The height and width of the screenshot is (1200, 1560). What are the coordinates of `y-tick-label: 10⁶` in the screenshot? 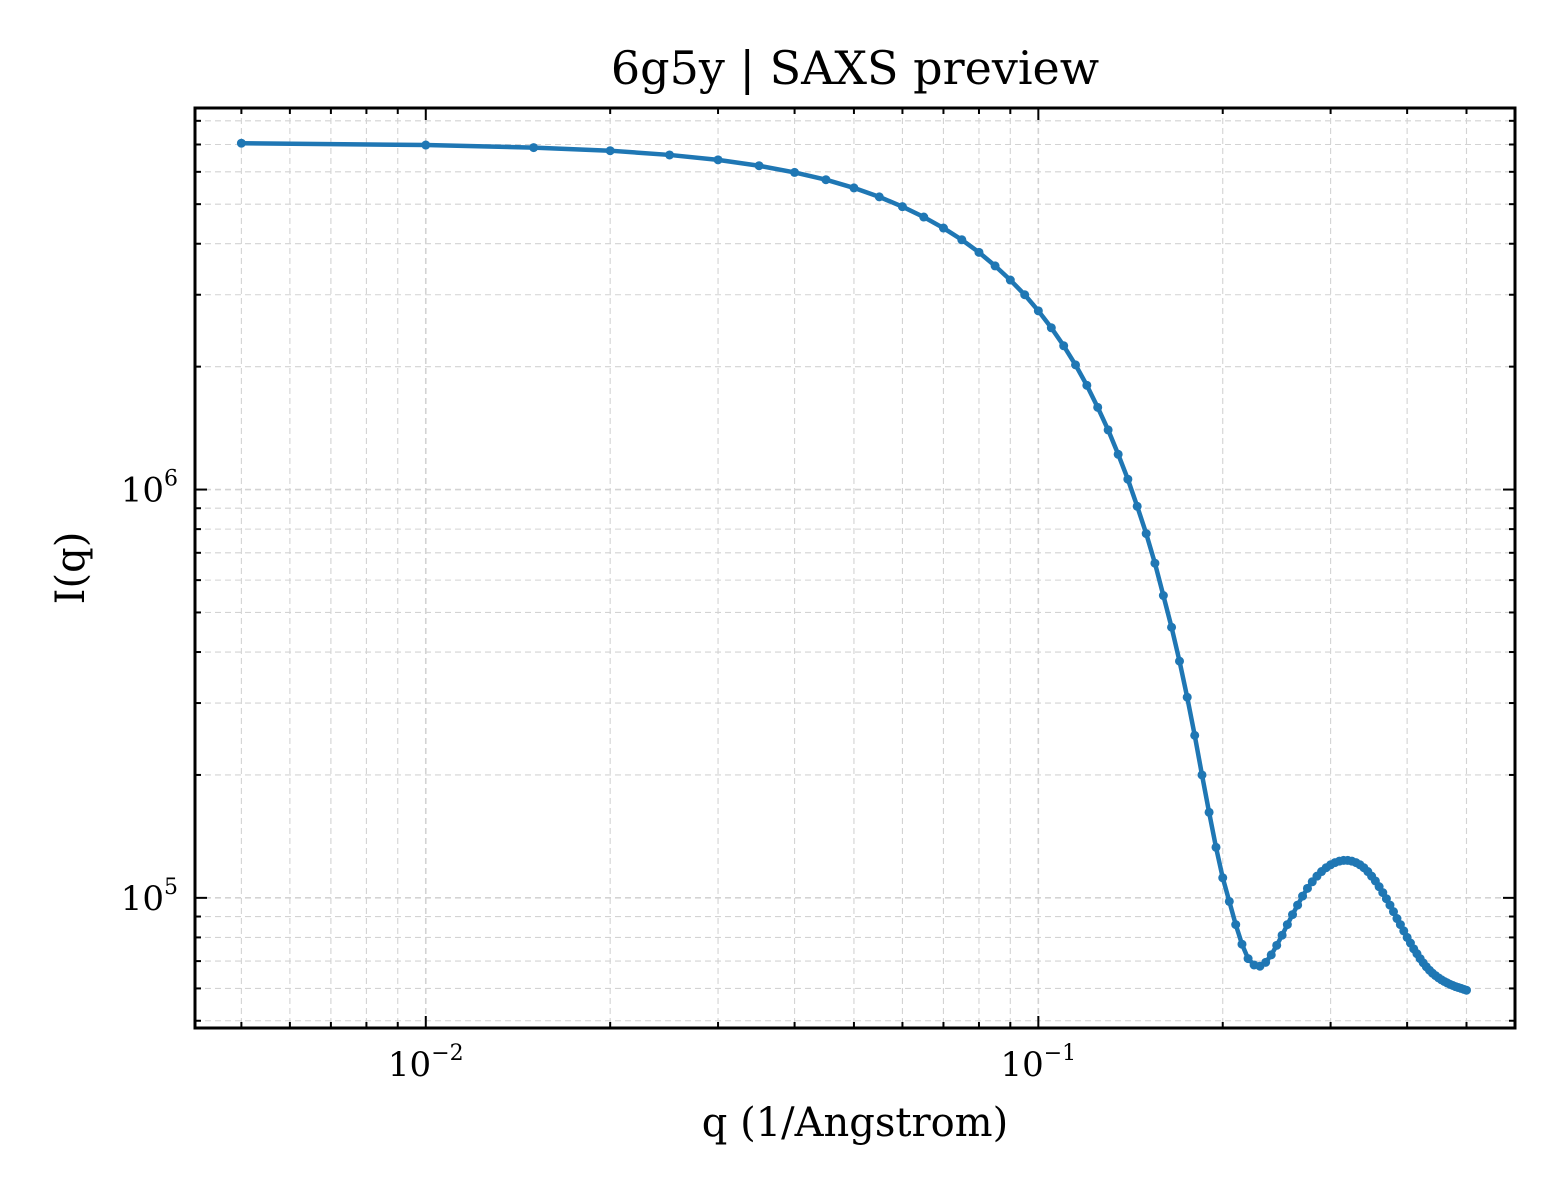 It's located at (149, 489).